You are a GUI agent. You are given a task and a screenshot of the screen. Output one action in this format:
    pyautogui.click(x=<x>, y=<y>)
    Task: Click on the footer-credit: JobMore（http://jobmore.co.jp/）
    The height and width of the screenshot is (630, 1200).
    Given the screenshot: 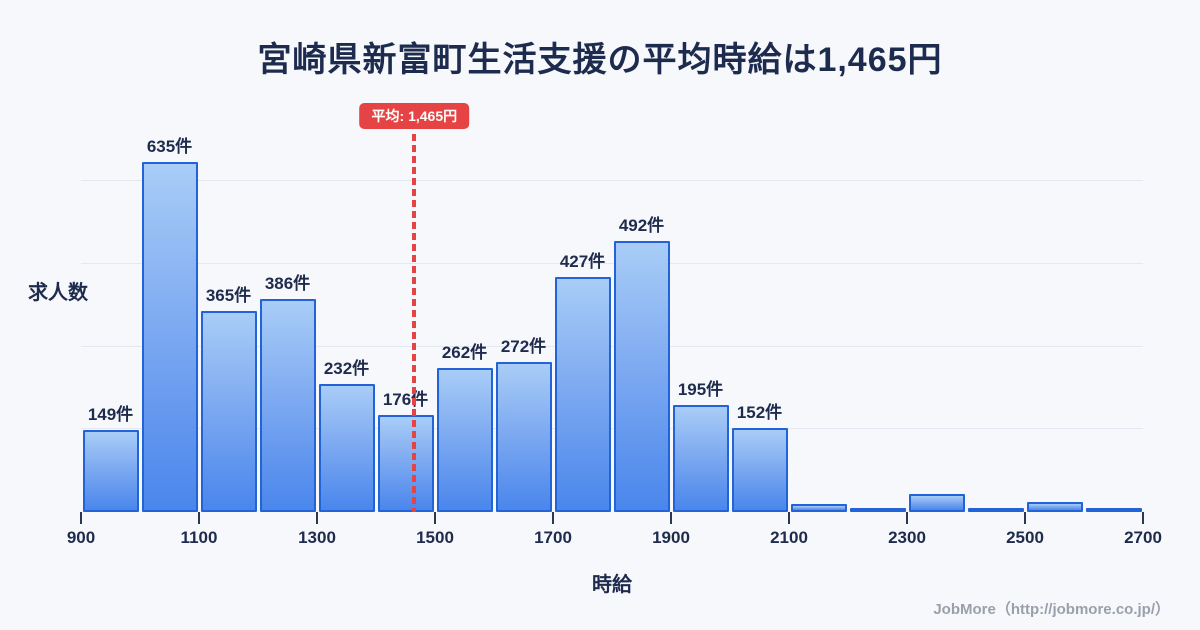 What is the action you would take?
    pyautogui.click(x=1051, y=609)
    